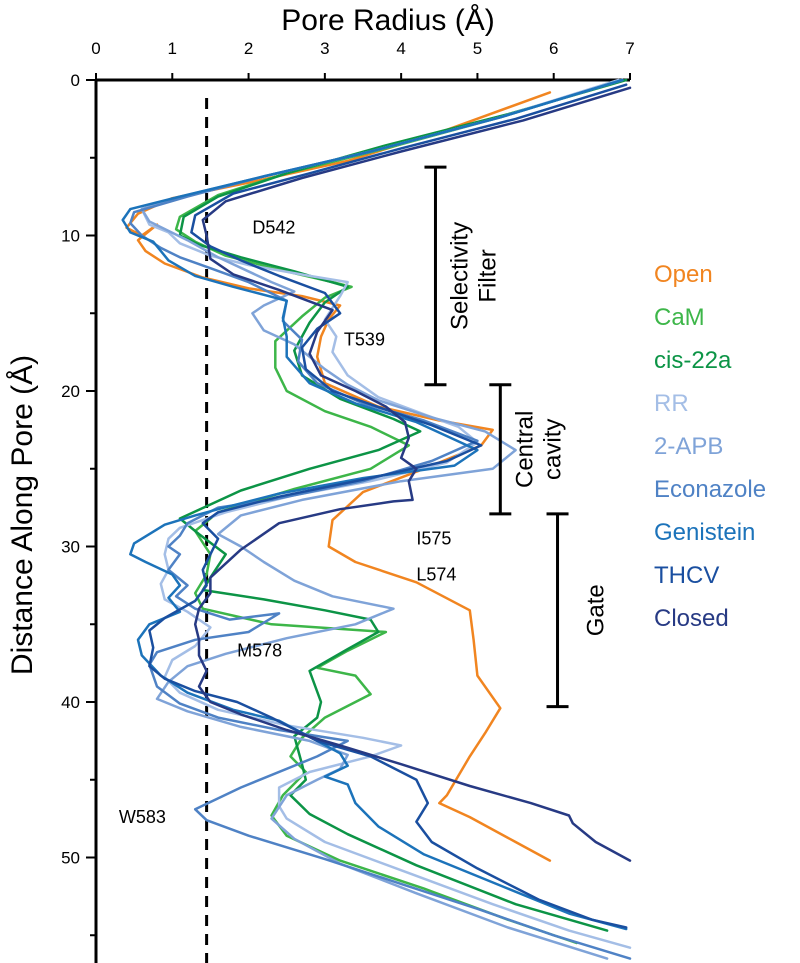 This screenshot has height=963, width=800. I want to click on legend-entry: THCV, so click(686, 575).